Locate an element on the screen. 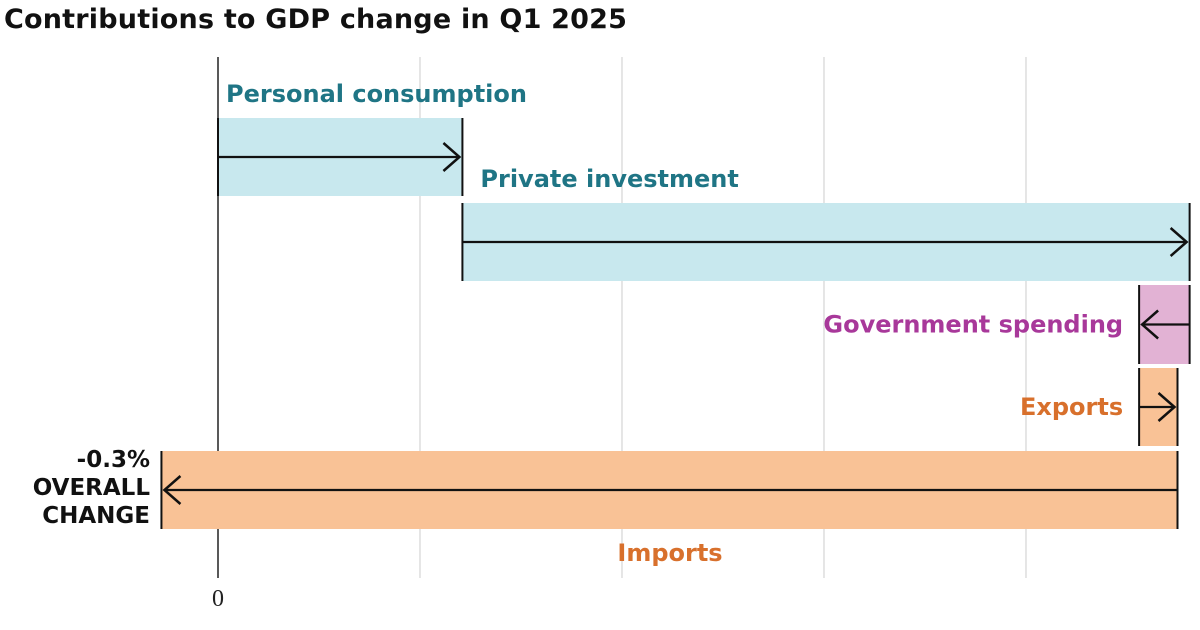 The height and width of the screenshot is (630, 1200). bar-government-spending: Government spending is located at coordinates (1007, 324).